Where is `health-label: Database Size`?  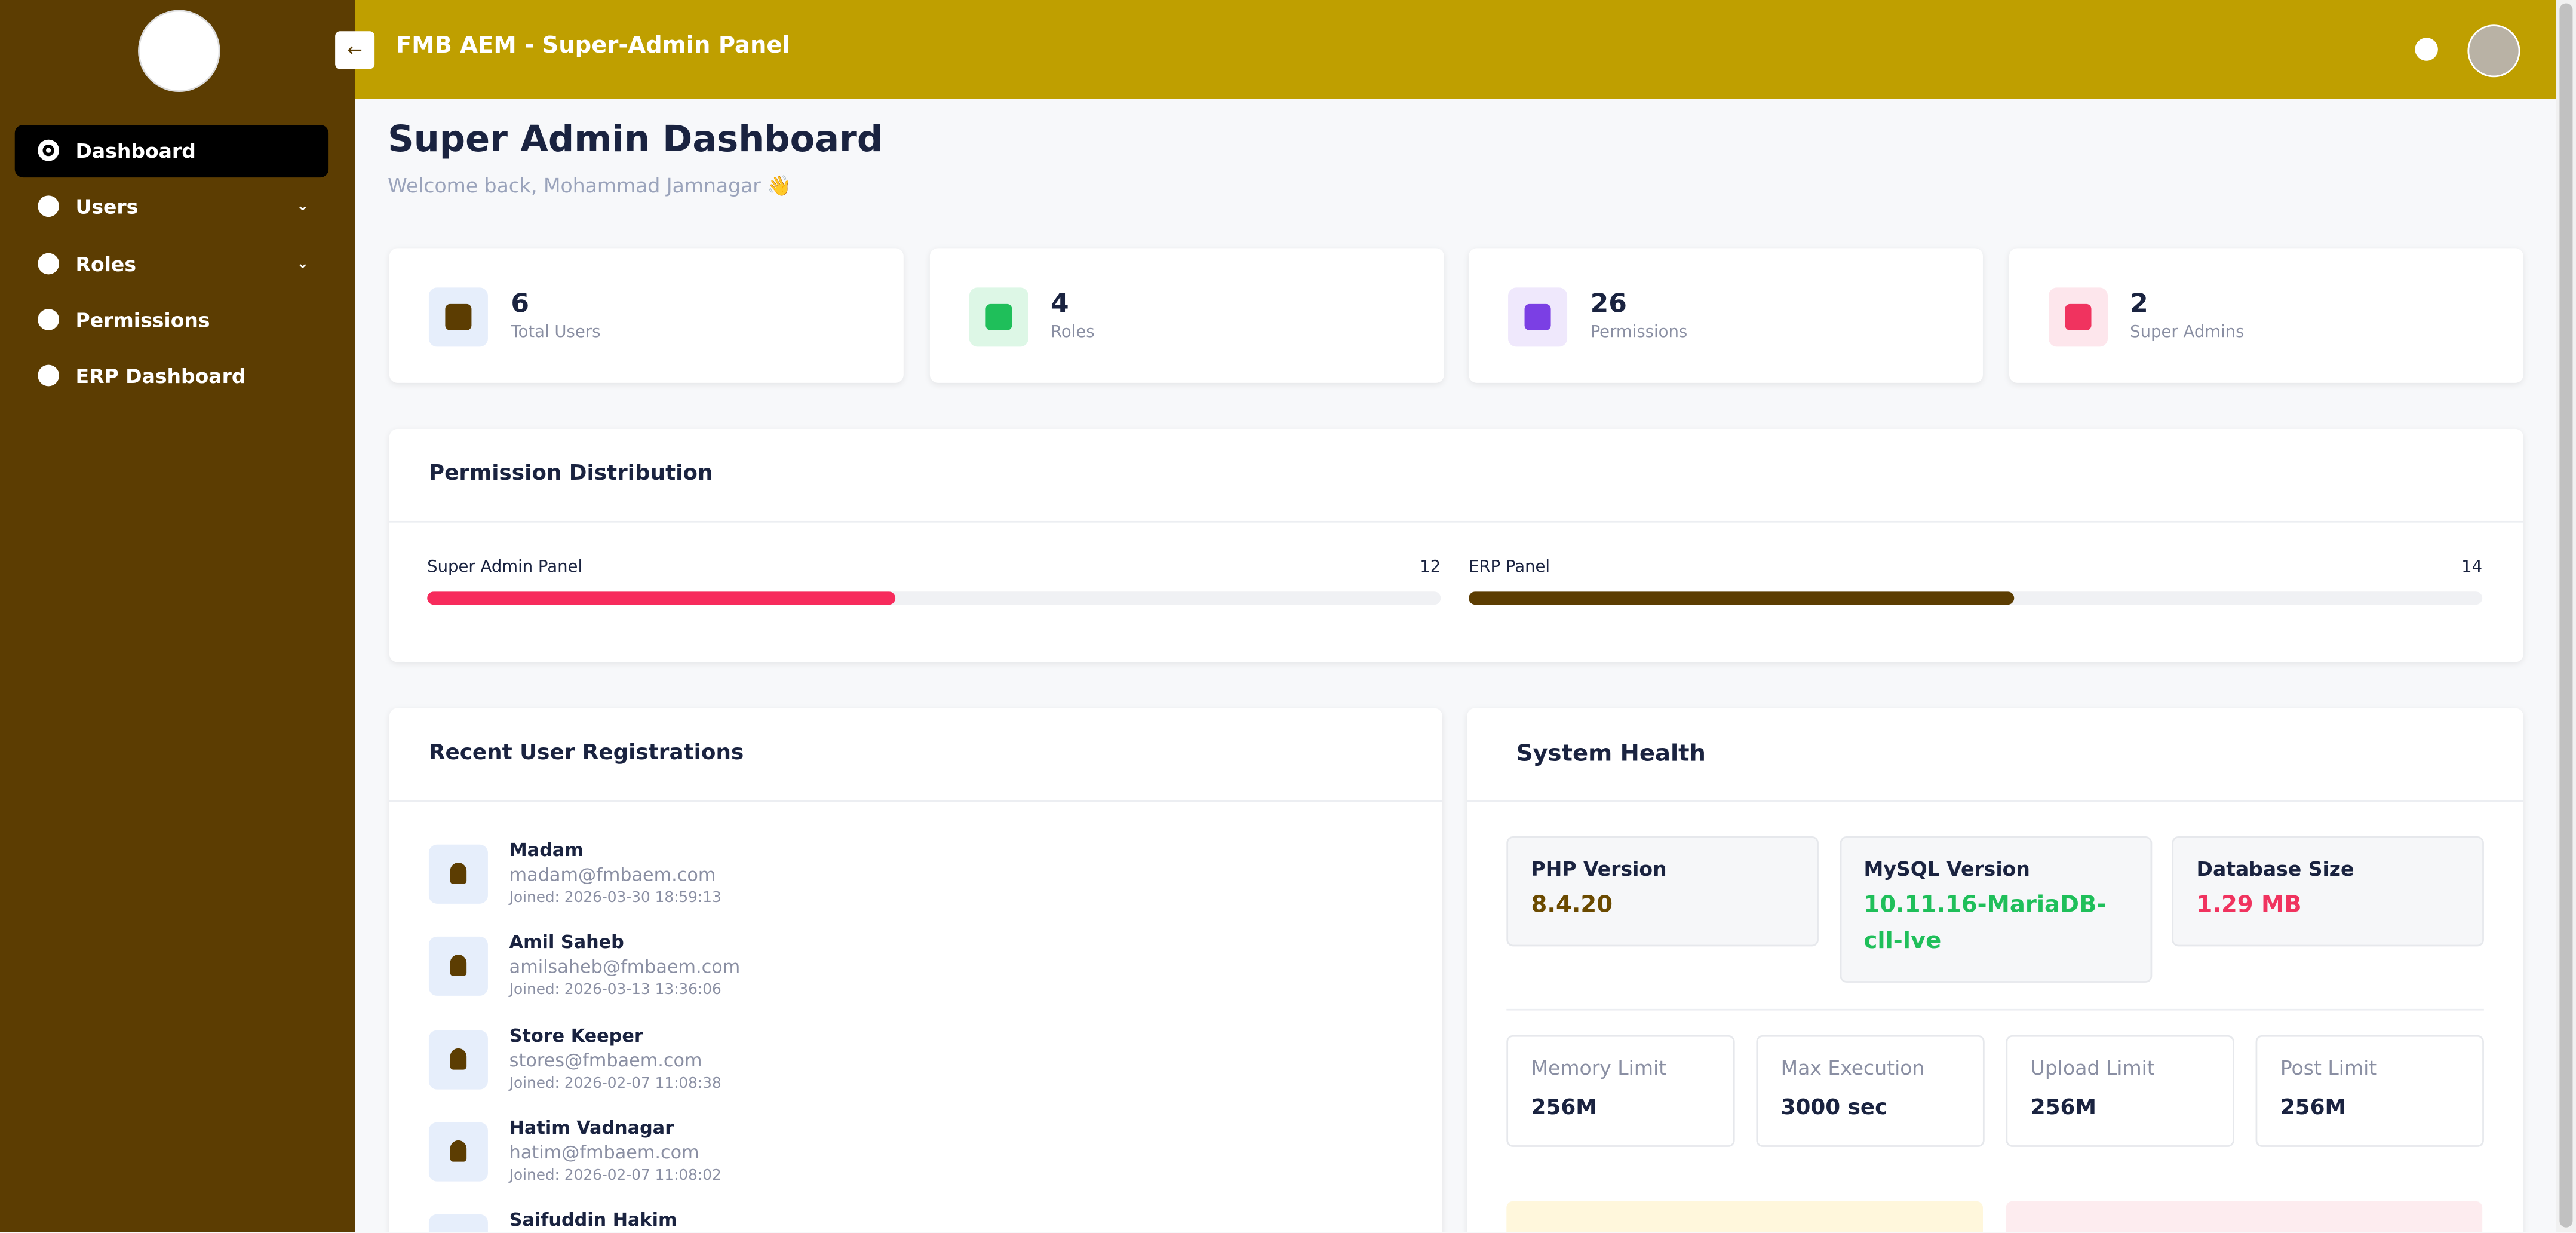
health-label: Database Size is located at coordinates (2275, 869).